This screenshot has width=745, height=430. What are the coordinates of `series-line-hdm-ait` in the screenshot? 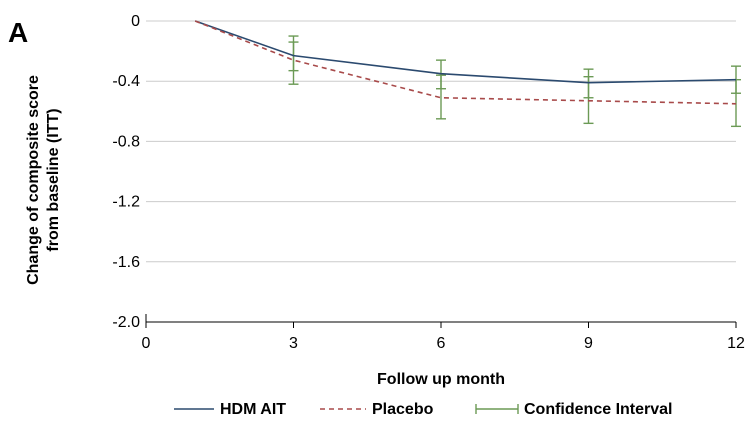 It's located at (465, 52).